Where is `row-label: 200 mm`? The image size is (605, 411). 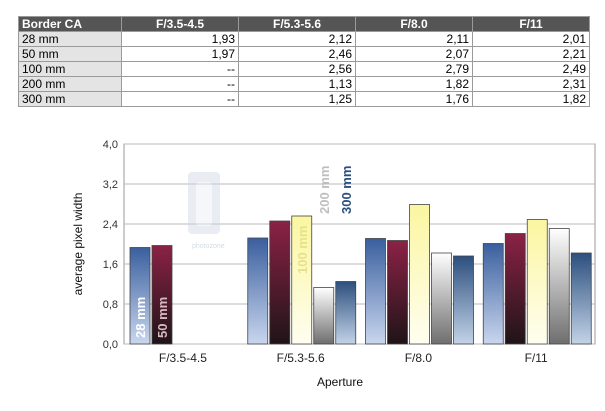
row-label: 200 mm is located at coordinates (70, 84).